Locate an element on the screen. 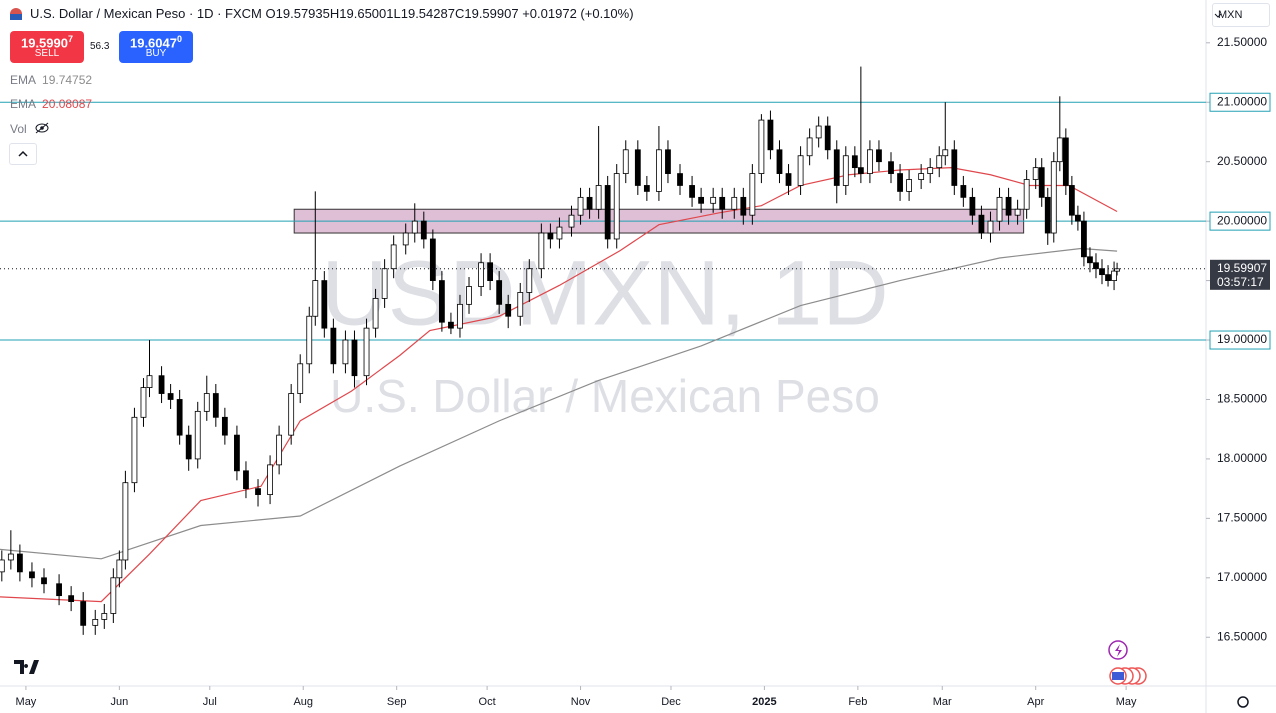  eye-off-icon is located at coordinates (42, 128).